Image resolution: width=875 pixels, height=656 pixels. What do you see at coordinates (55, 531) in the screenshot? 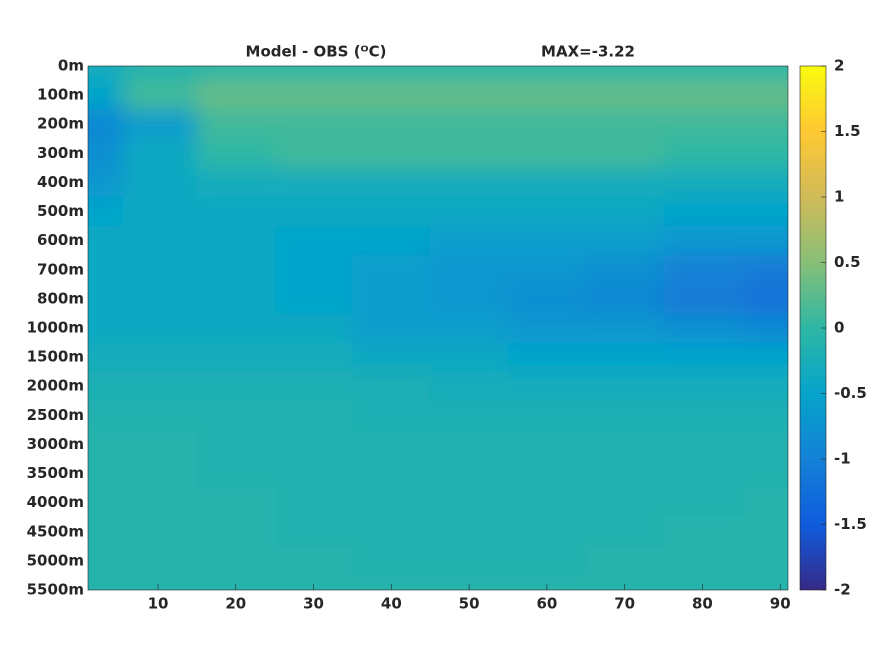
I see `y-tick-label: 4500m` at bounding box center [55, 531].